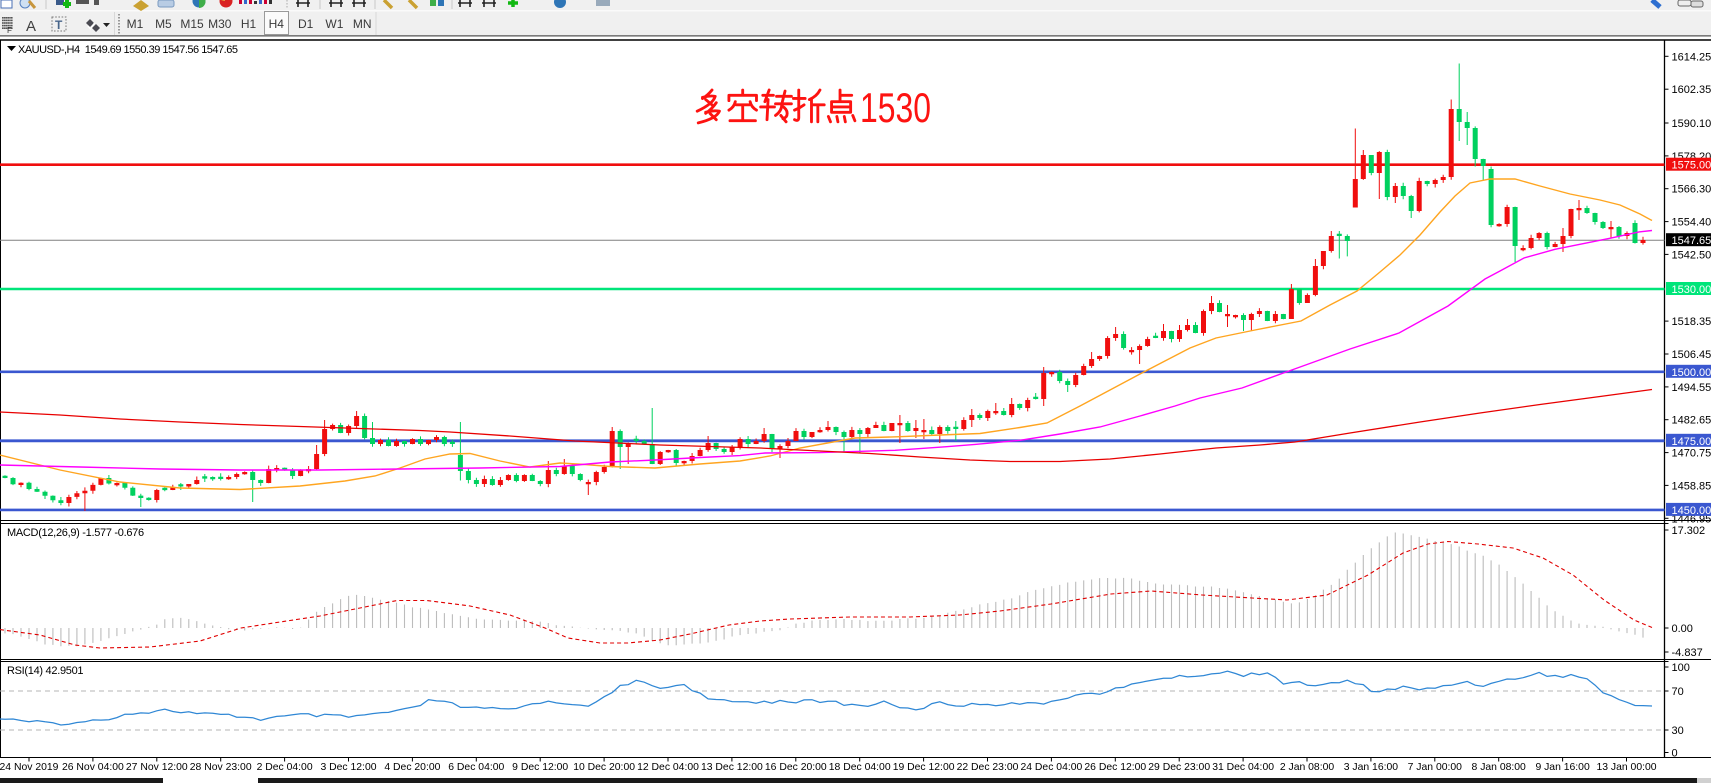  Describe the element at coordinates (1691, 255) in the screenshot. I see `svg-text: 1542.50` at that location.